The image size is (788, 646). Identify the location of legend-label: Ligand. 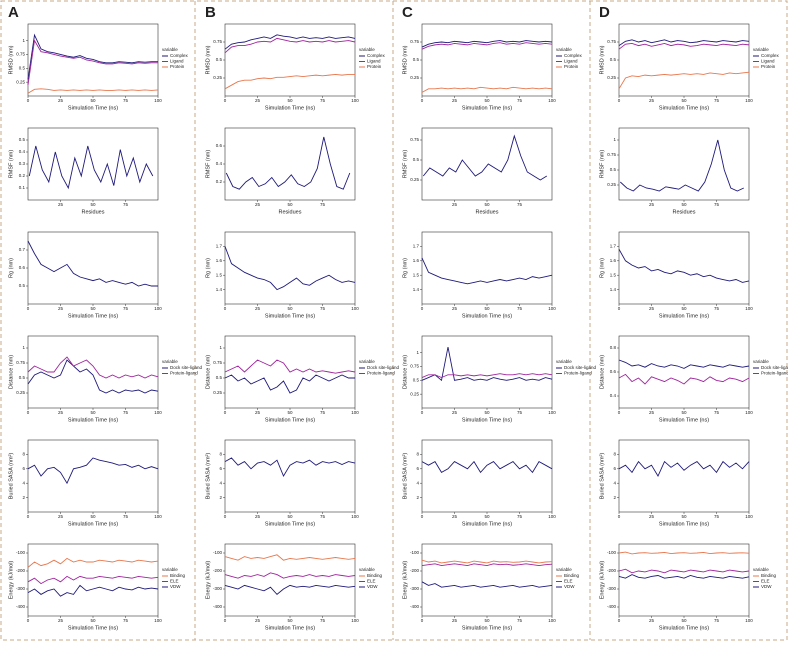
(571, 61).